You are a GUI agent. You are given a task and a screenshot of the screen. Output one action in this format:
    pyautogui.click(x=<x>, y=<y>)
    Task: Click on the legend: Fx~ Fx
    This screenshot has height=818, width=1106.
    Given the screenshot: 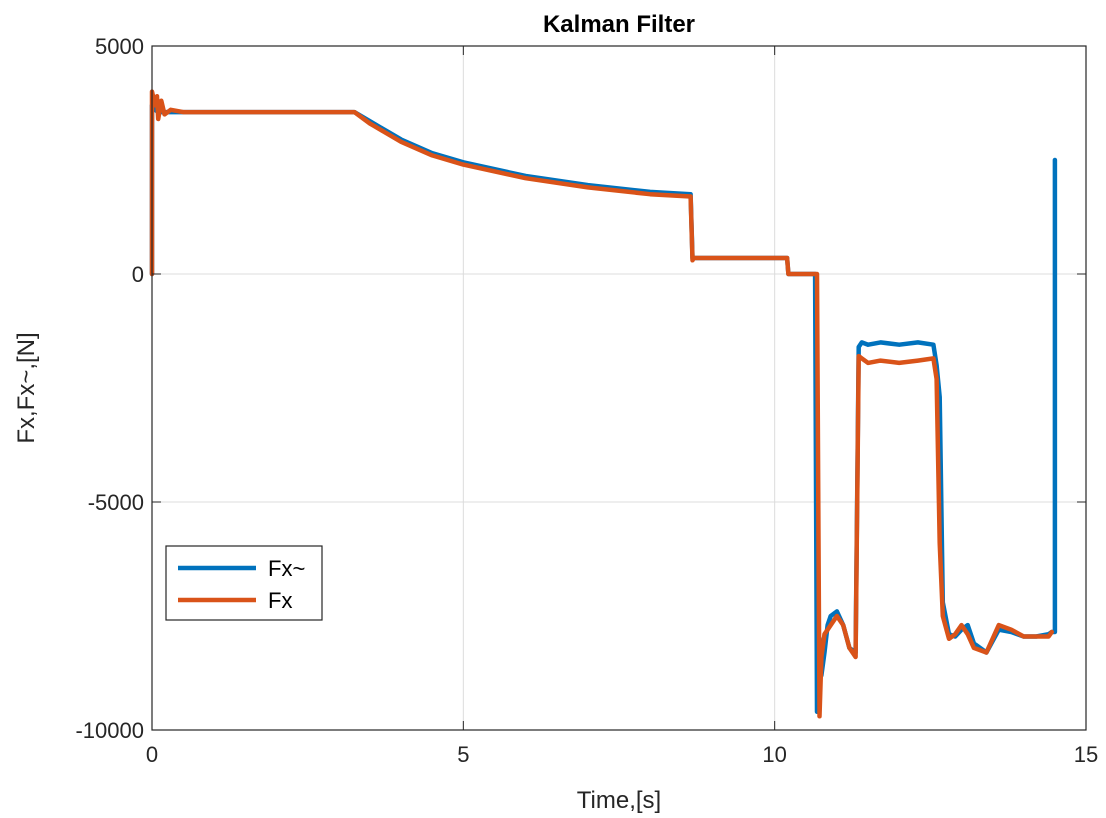 What is the action you would take?
    pyautogui.click(x=244, y=583)
    